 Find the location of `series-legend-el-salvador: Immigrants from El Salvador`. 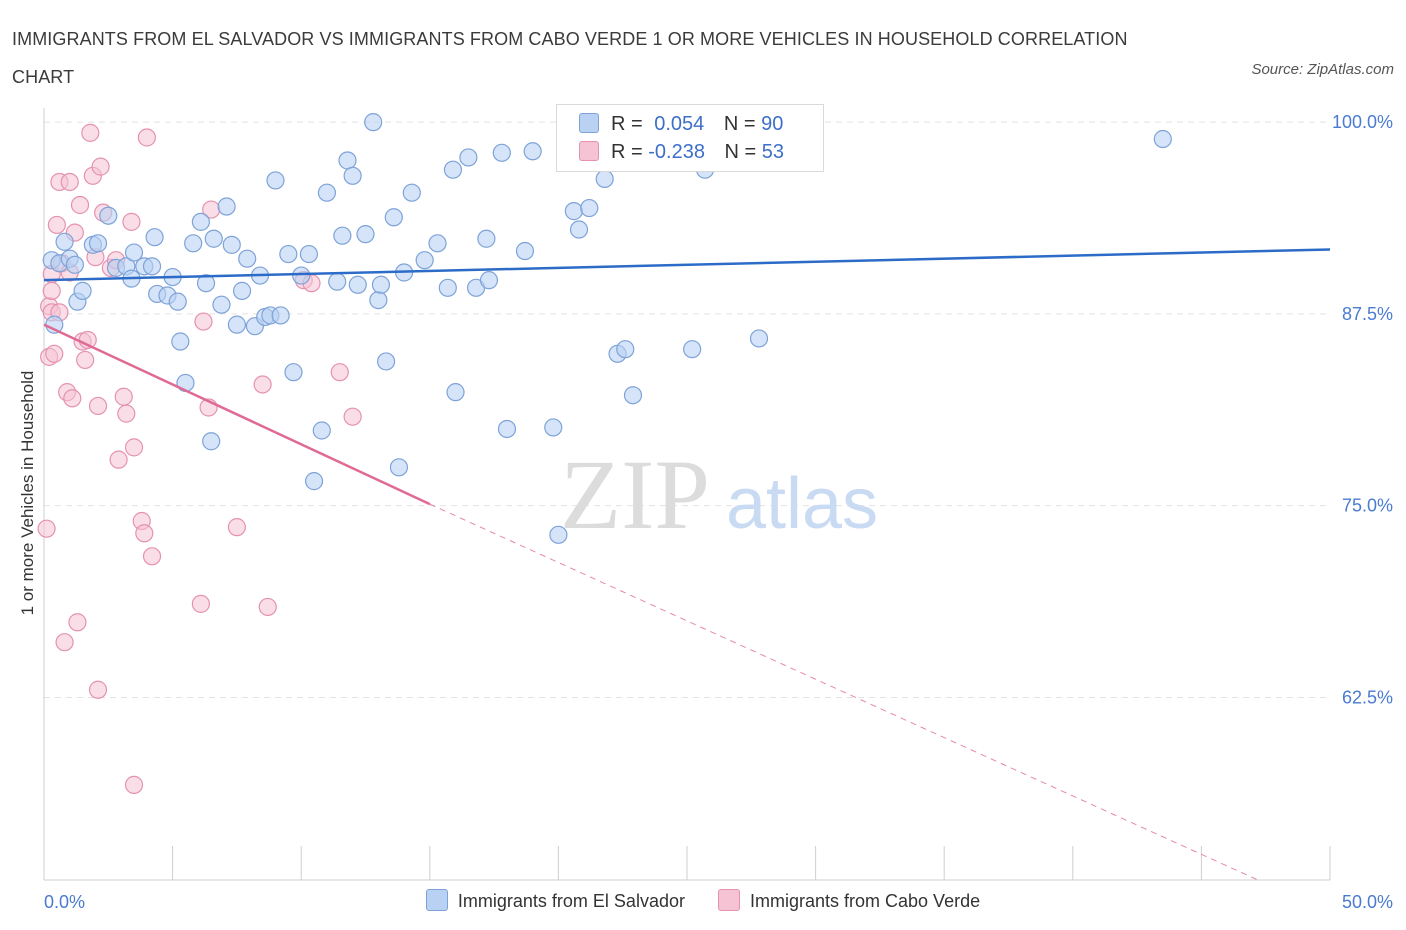

series-legend-el-salvador: Immigrants from El Salvador is located at coordinates (555, 900).